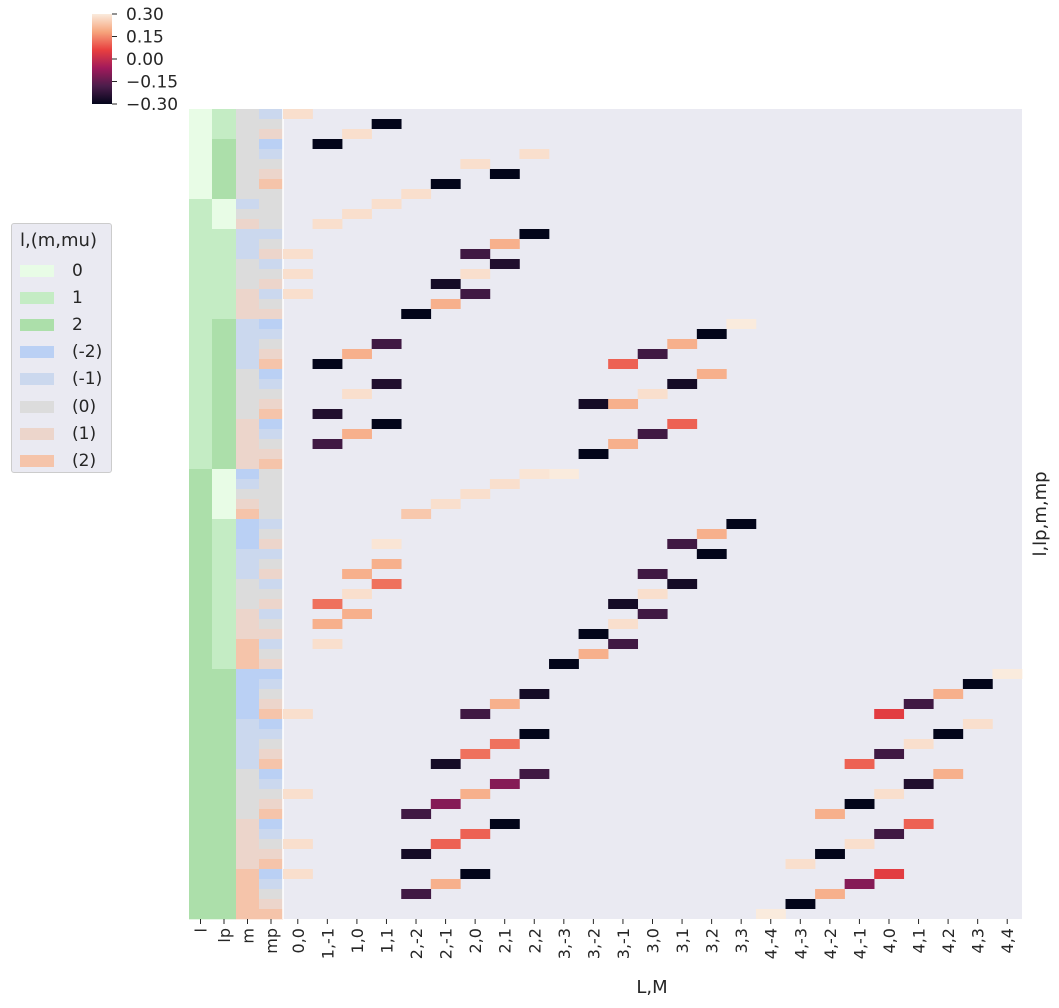  Describe the element at coordinates (201, 930) in the screenshot. I see `x-tick-label: l` at that location.